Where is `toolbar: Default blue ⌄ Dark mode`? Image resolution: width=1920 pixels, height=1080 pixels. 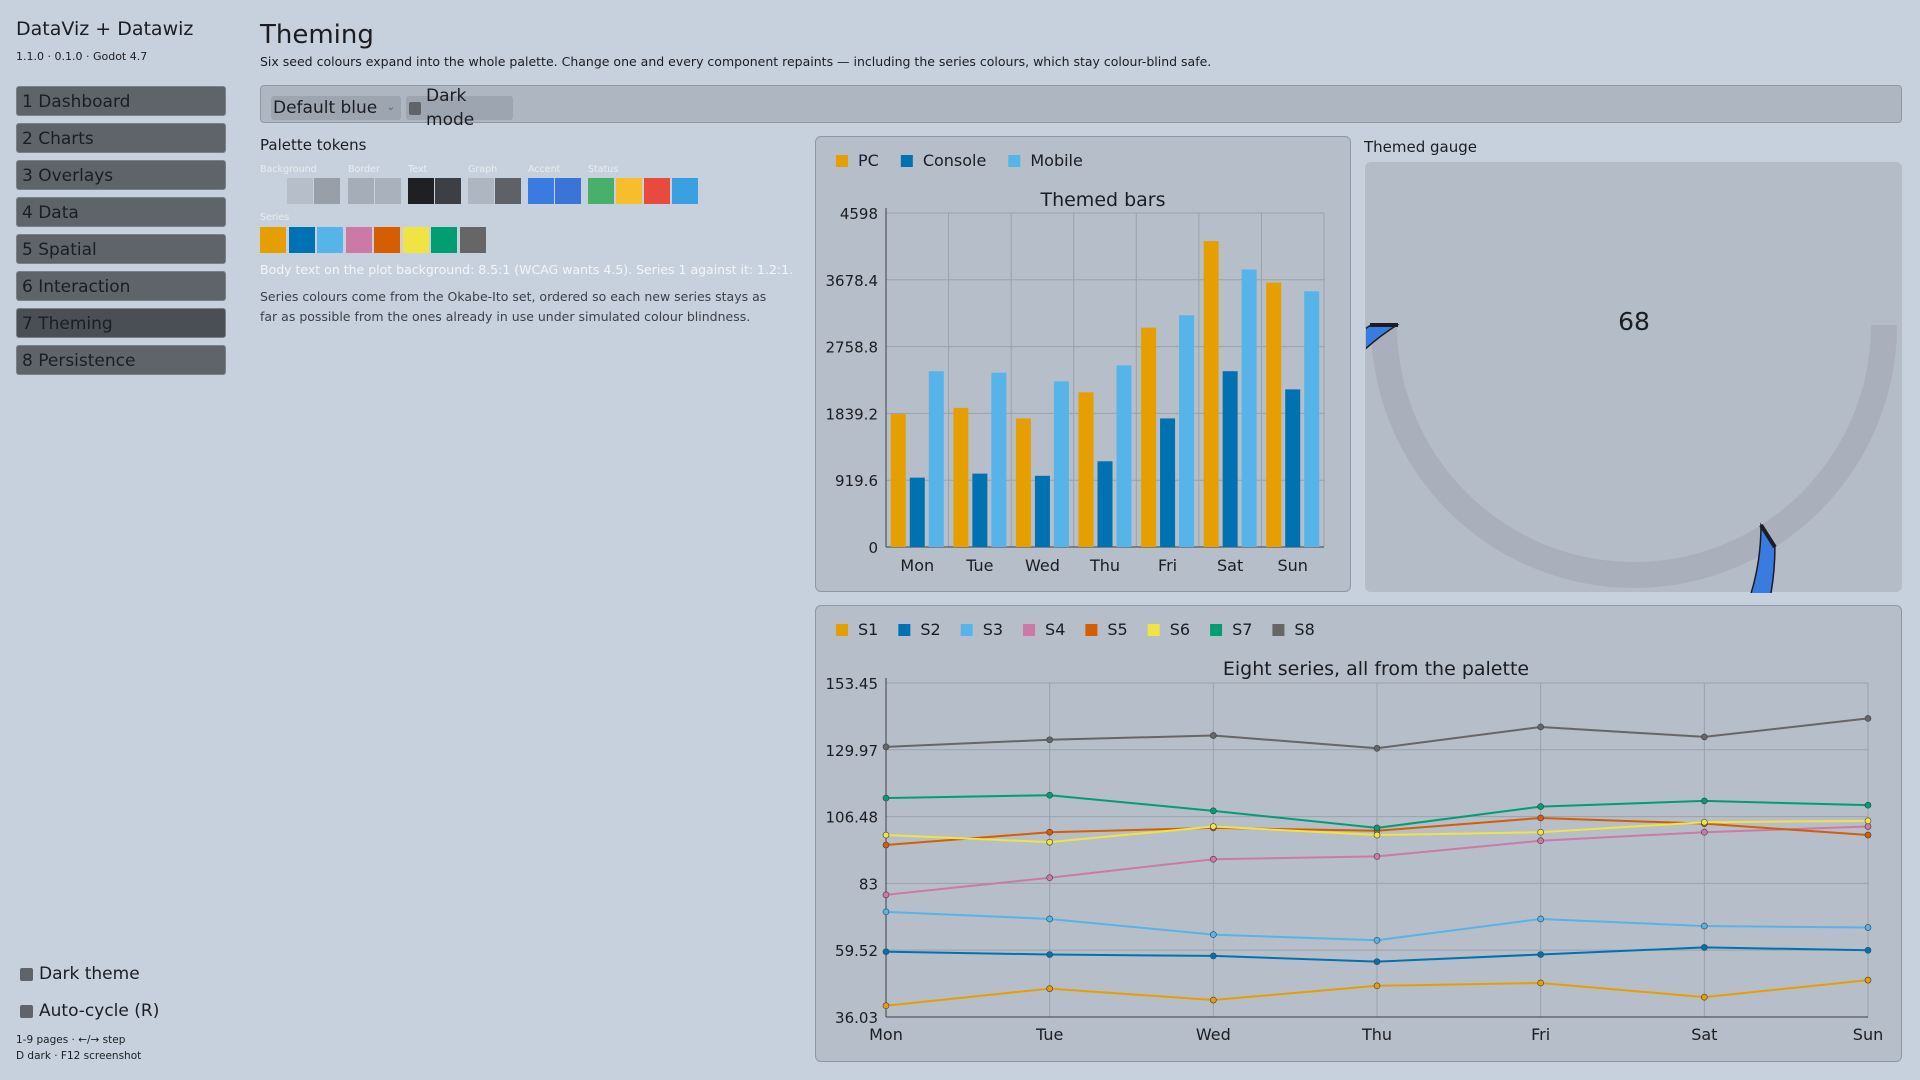 toolbar: Default blue ⌄ Dark mode is located at coordinates (1081, 107).